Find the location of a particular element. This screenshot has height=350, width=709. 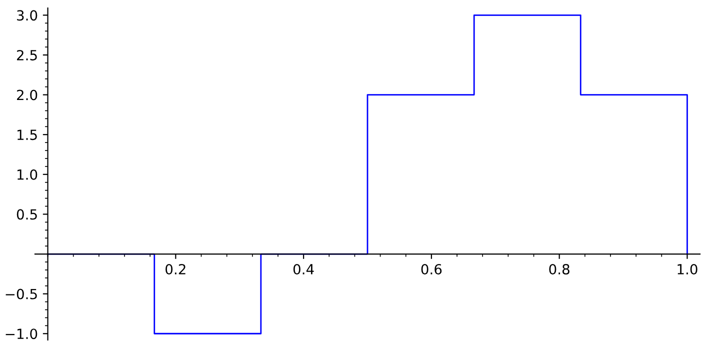

x-tick-label: 0.8 is located at coordinates (559, 269).